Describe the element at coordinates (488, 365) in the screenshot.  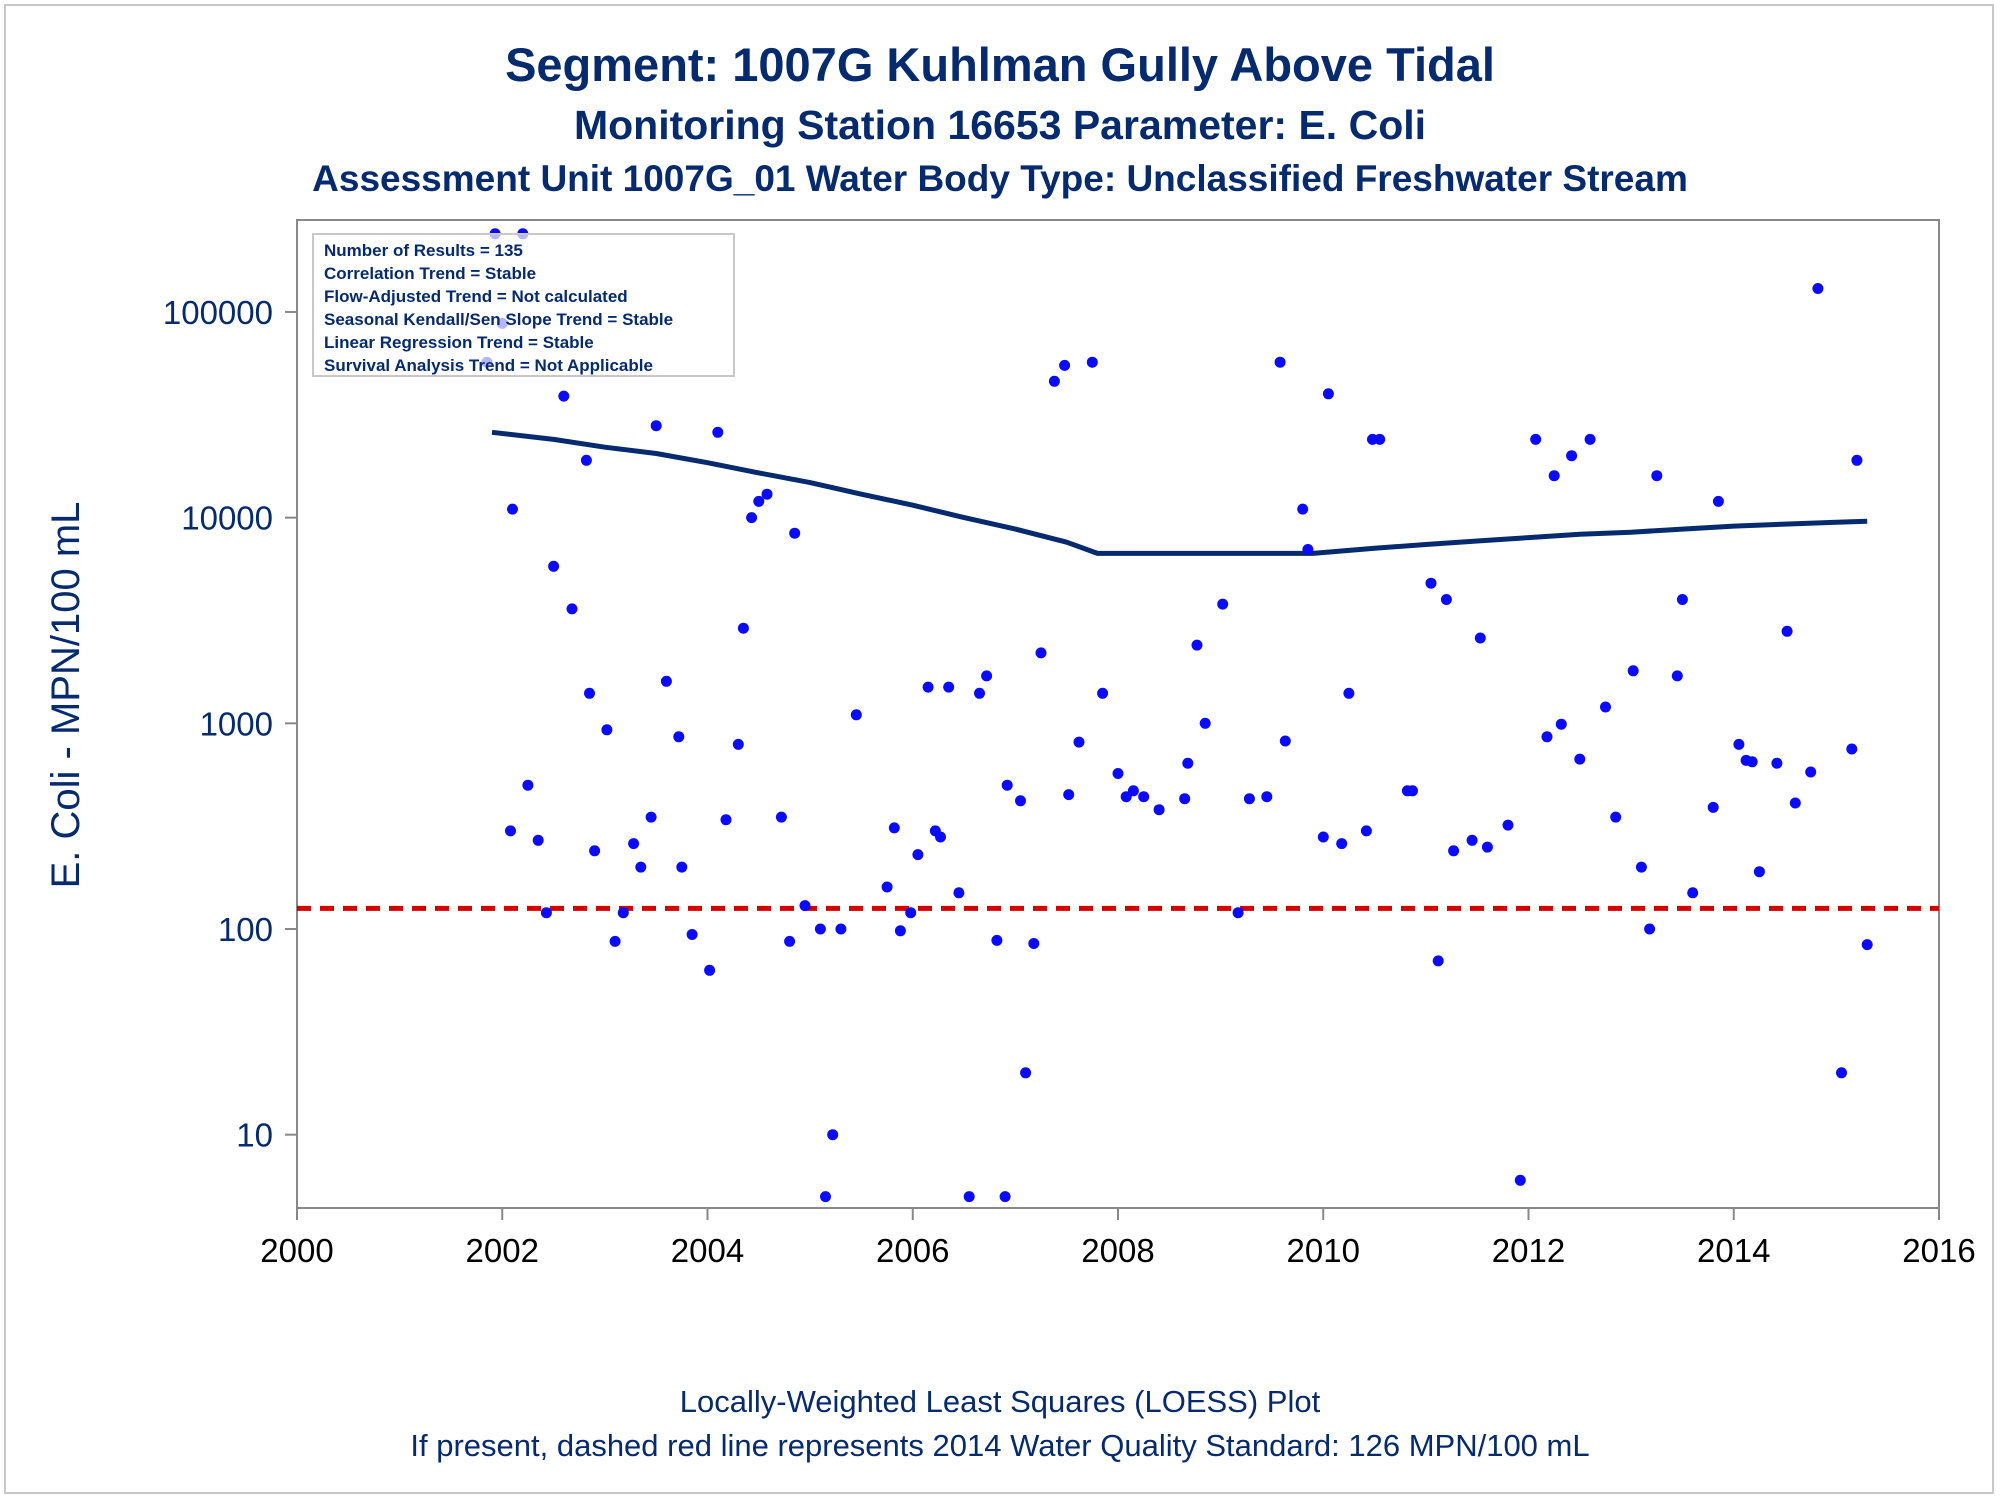
I see `legend-line-survival: Survival Analysis Trend = Not Applicable` at that location.